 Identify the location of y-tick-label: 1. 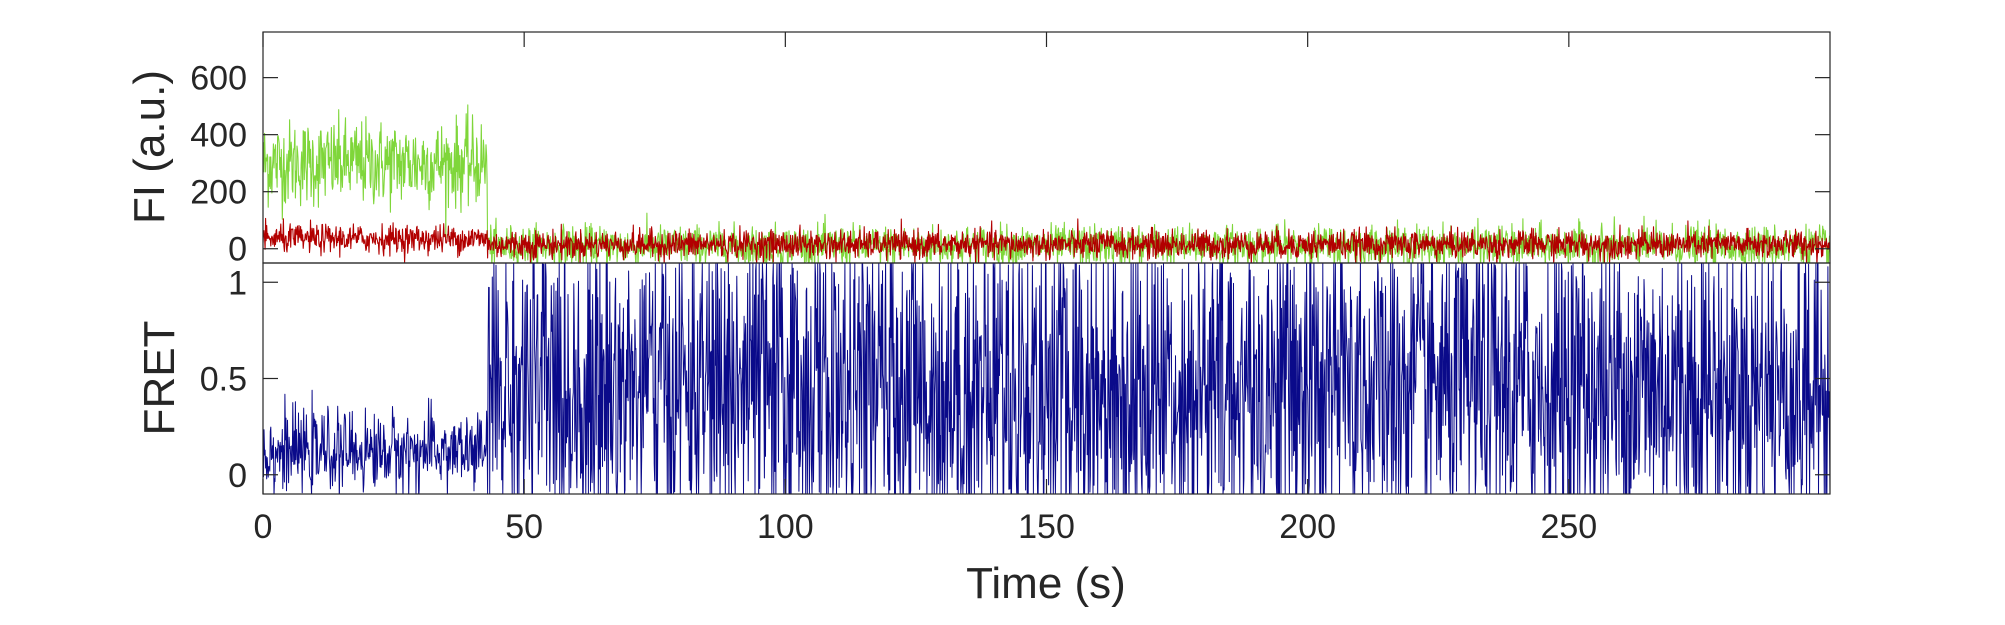
(237, 283).